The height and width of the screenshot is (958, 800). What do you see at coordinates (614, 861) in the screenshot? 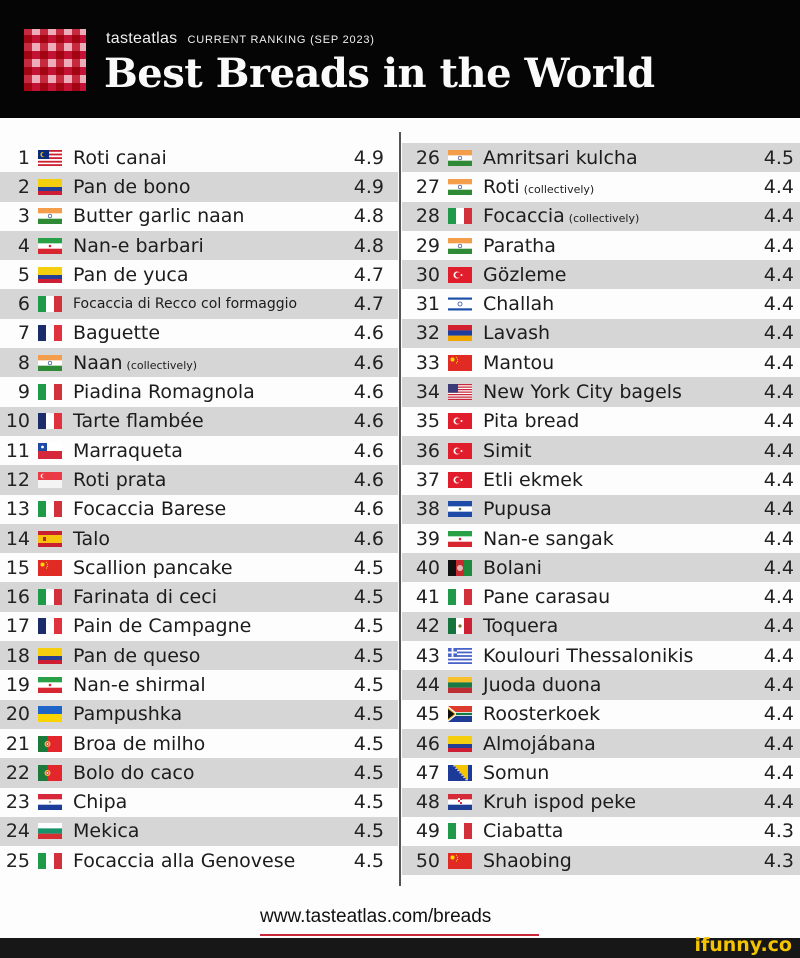
I see `bread-name: Shaobing` at bounding box center [614, 861].